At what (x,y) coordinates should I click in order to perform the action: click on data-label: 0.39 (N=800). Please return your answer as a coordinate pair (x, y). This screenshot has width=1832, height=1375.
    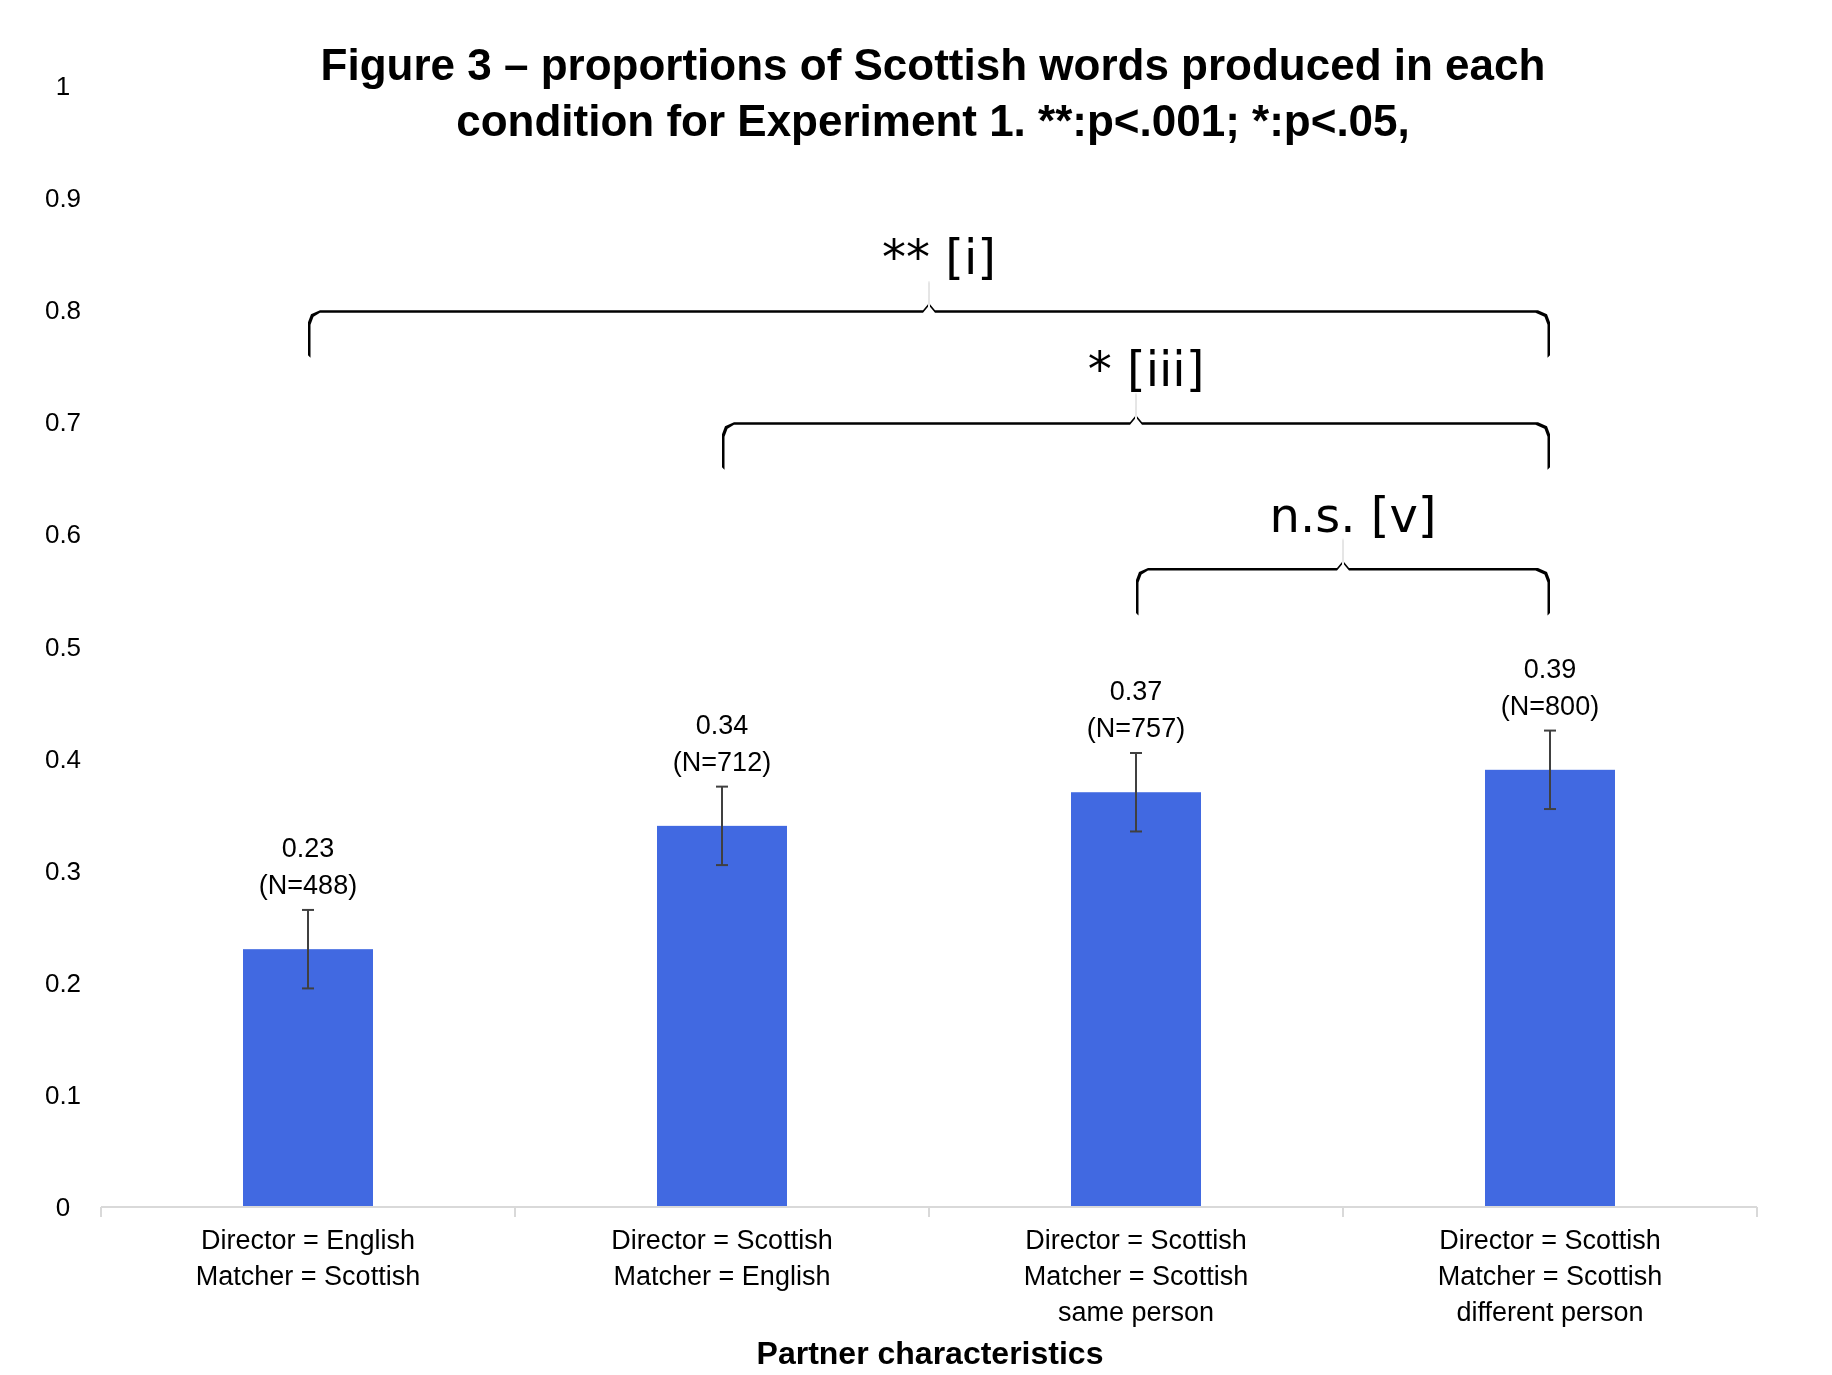
    Looking at the image, I should click on (1550, 687).